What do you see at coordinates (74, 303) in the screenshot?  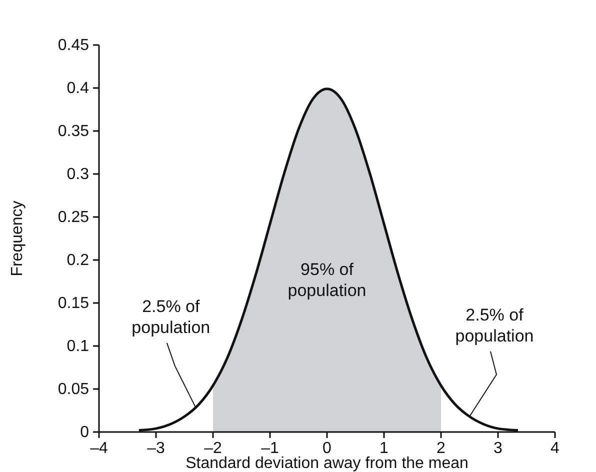 I see `y-tick-label: 0.15` at bounding box center [74, 303].